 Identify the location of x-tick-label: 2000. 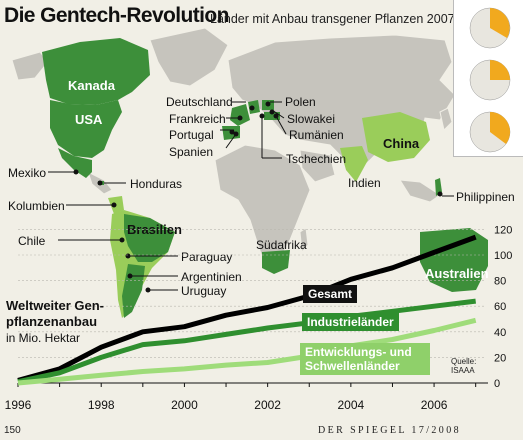
(184, 405).